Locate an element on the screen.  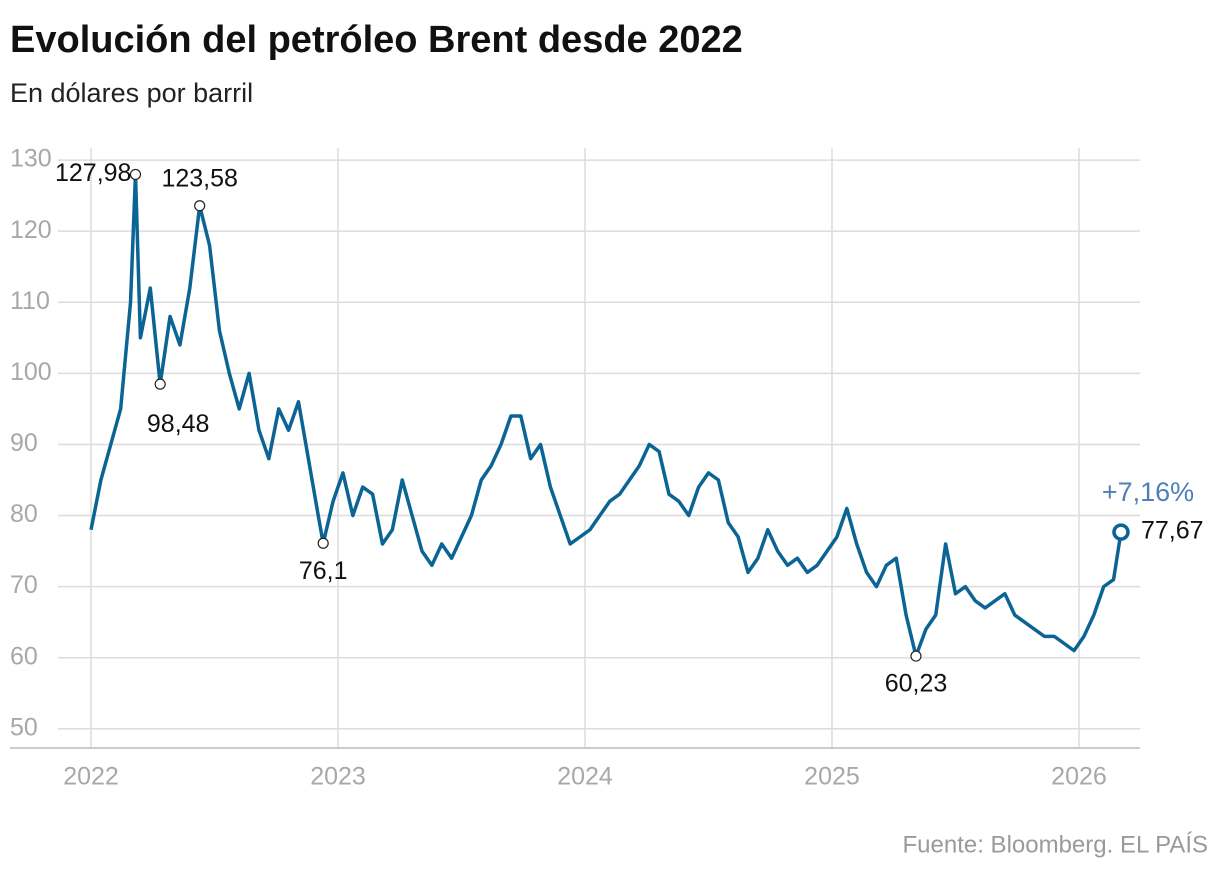
source: Fuente: Bloomberg. EL PAÍS is located at coordinates (1056, 844).